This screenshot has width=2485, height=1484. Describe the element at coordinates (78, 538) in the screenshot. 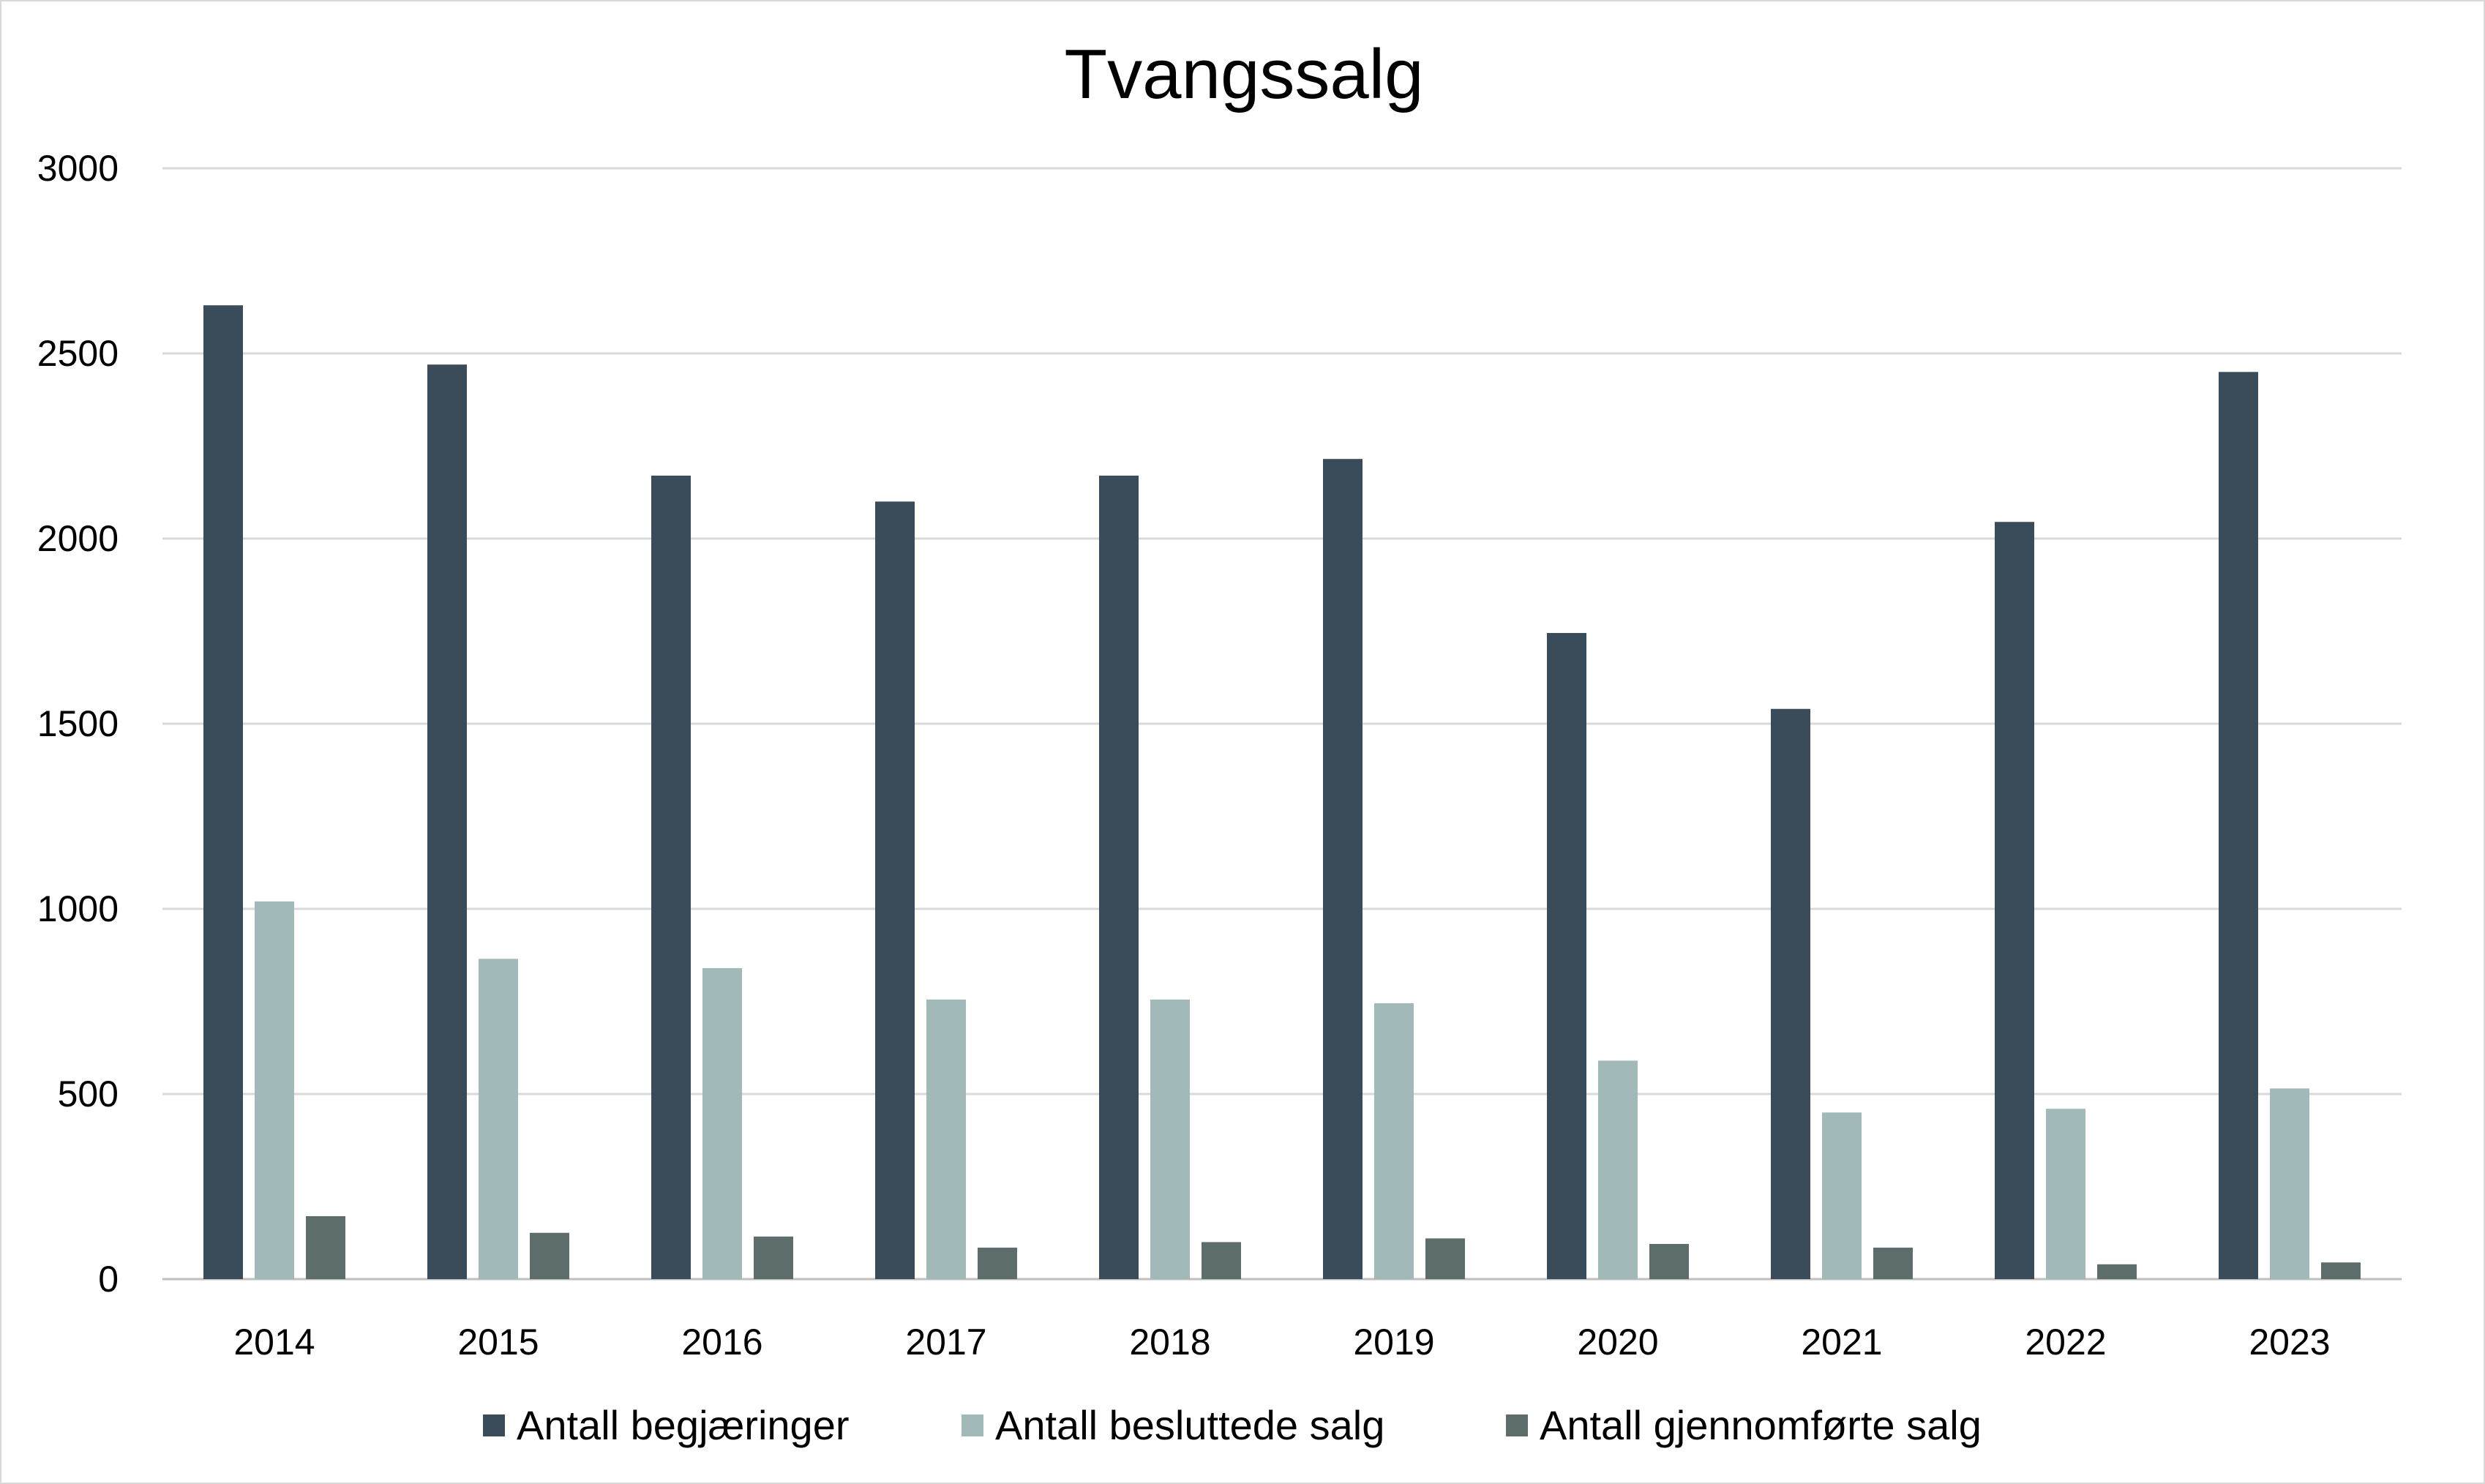

I see `y-tick-label: 2000` at that location.